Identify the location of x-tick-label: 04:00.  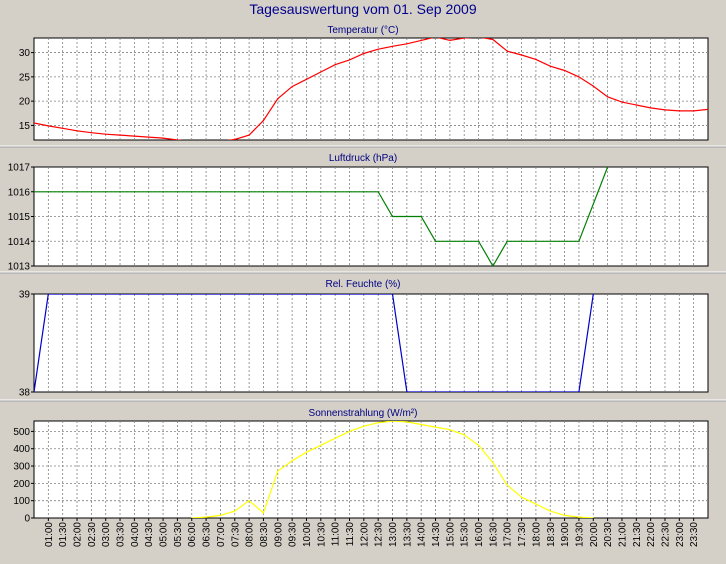
(135, 534).